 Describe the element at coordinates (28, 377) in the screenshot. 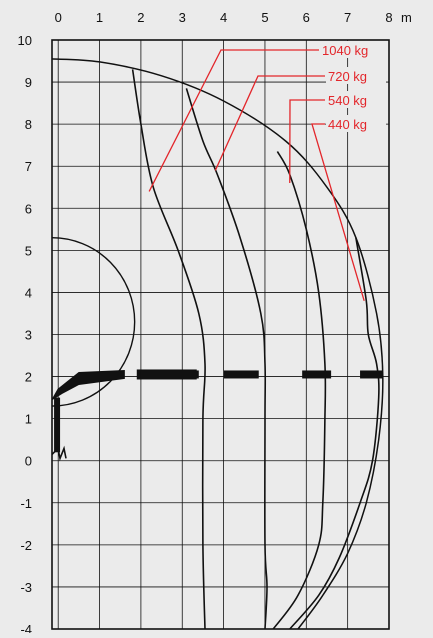

I see `y-tick-label: 2` at that location.